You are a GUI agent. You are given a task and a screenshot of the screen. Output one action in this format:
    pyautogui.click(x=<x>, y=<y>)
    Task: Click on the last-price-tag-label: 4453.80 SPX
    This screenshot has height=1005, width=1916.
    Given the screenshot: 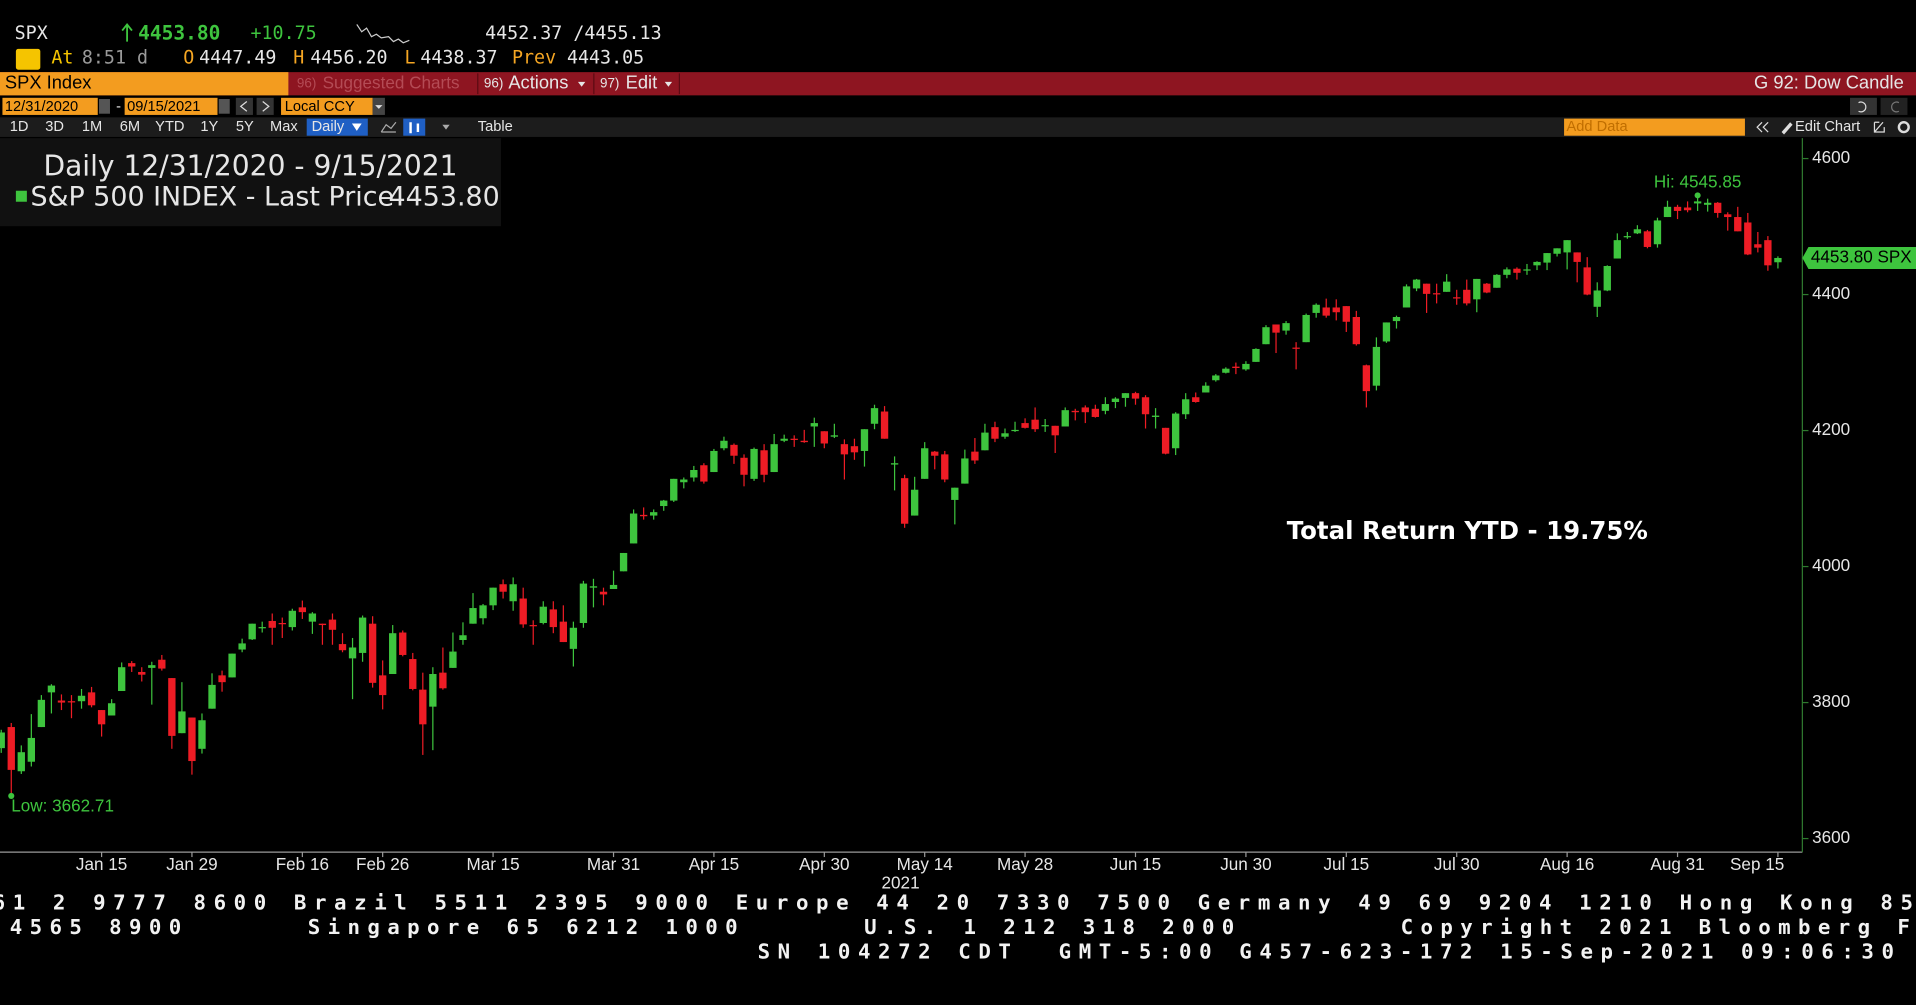 What is the action you would take?
    pyautogui.click(x=1861, y=256)
    